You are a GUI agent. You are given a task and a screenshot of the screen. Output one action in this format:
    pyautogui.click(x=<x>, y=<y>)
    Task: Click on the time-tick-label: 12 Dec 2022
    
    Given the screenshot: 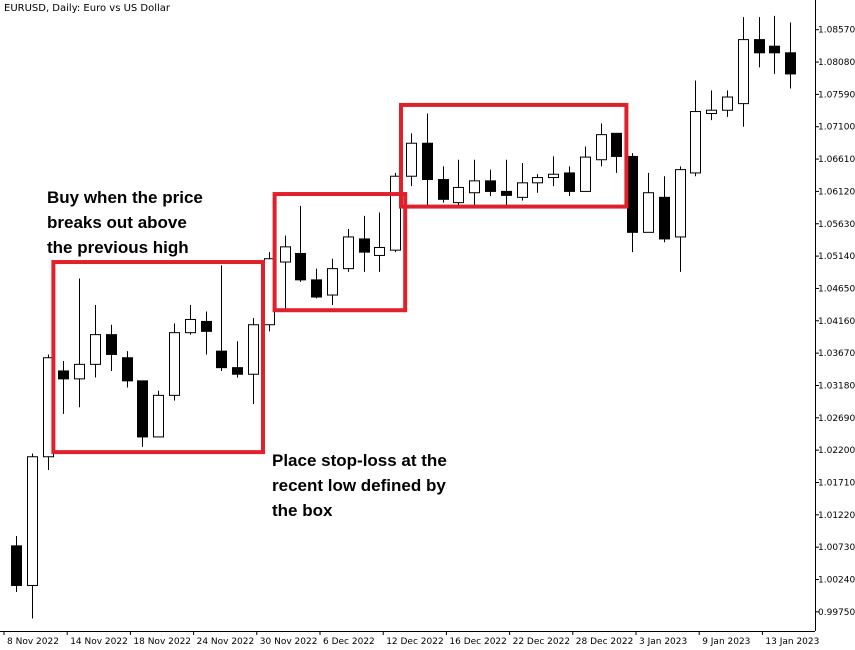 What is the action you would take?
    pyautogui.click(x=415, y=642)
    